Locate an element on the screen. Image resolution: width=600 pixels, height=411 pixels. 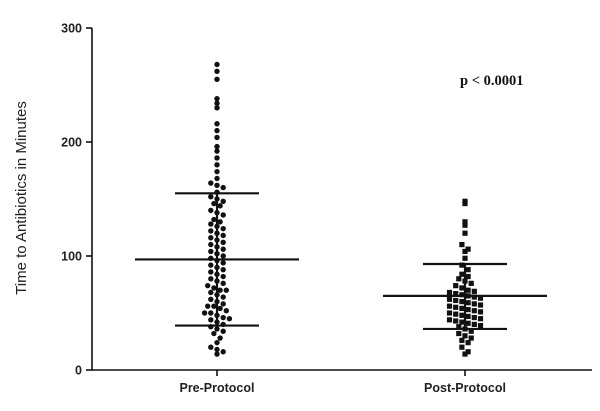
y-axis-title: Time to Antibiotics in Minutes is located at coordinates (21, 198).